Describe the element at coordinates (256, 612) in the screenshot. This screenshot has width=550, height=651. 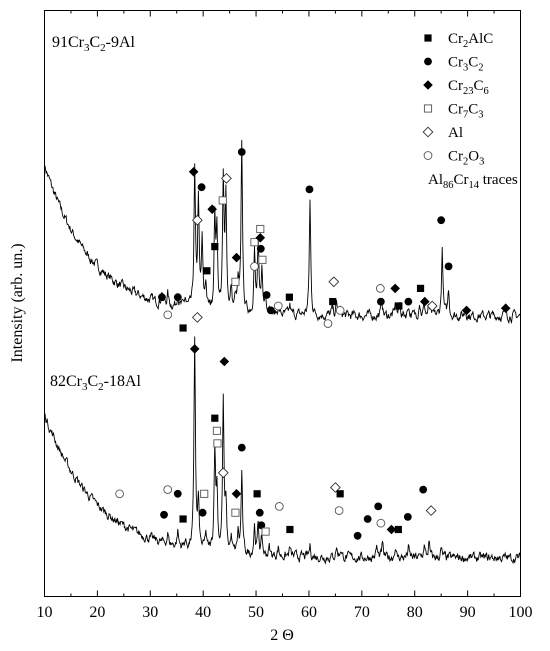
I see `x-tick-label: 50` at that location.